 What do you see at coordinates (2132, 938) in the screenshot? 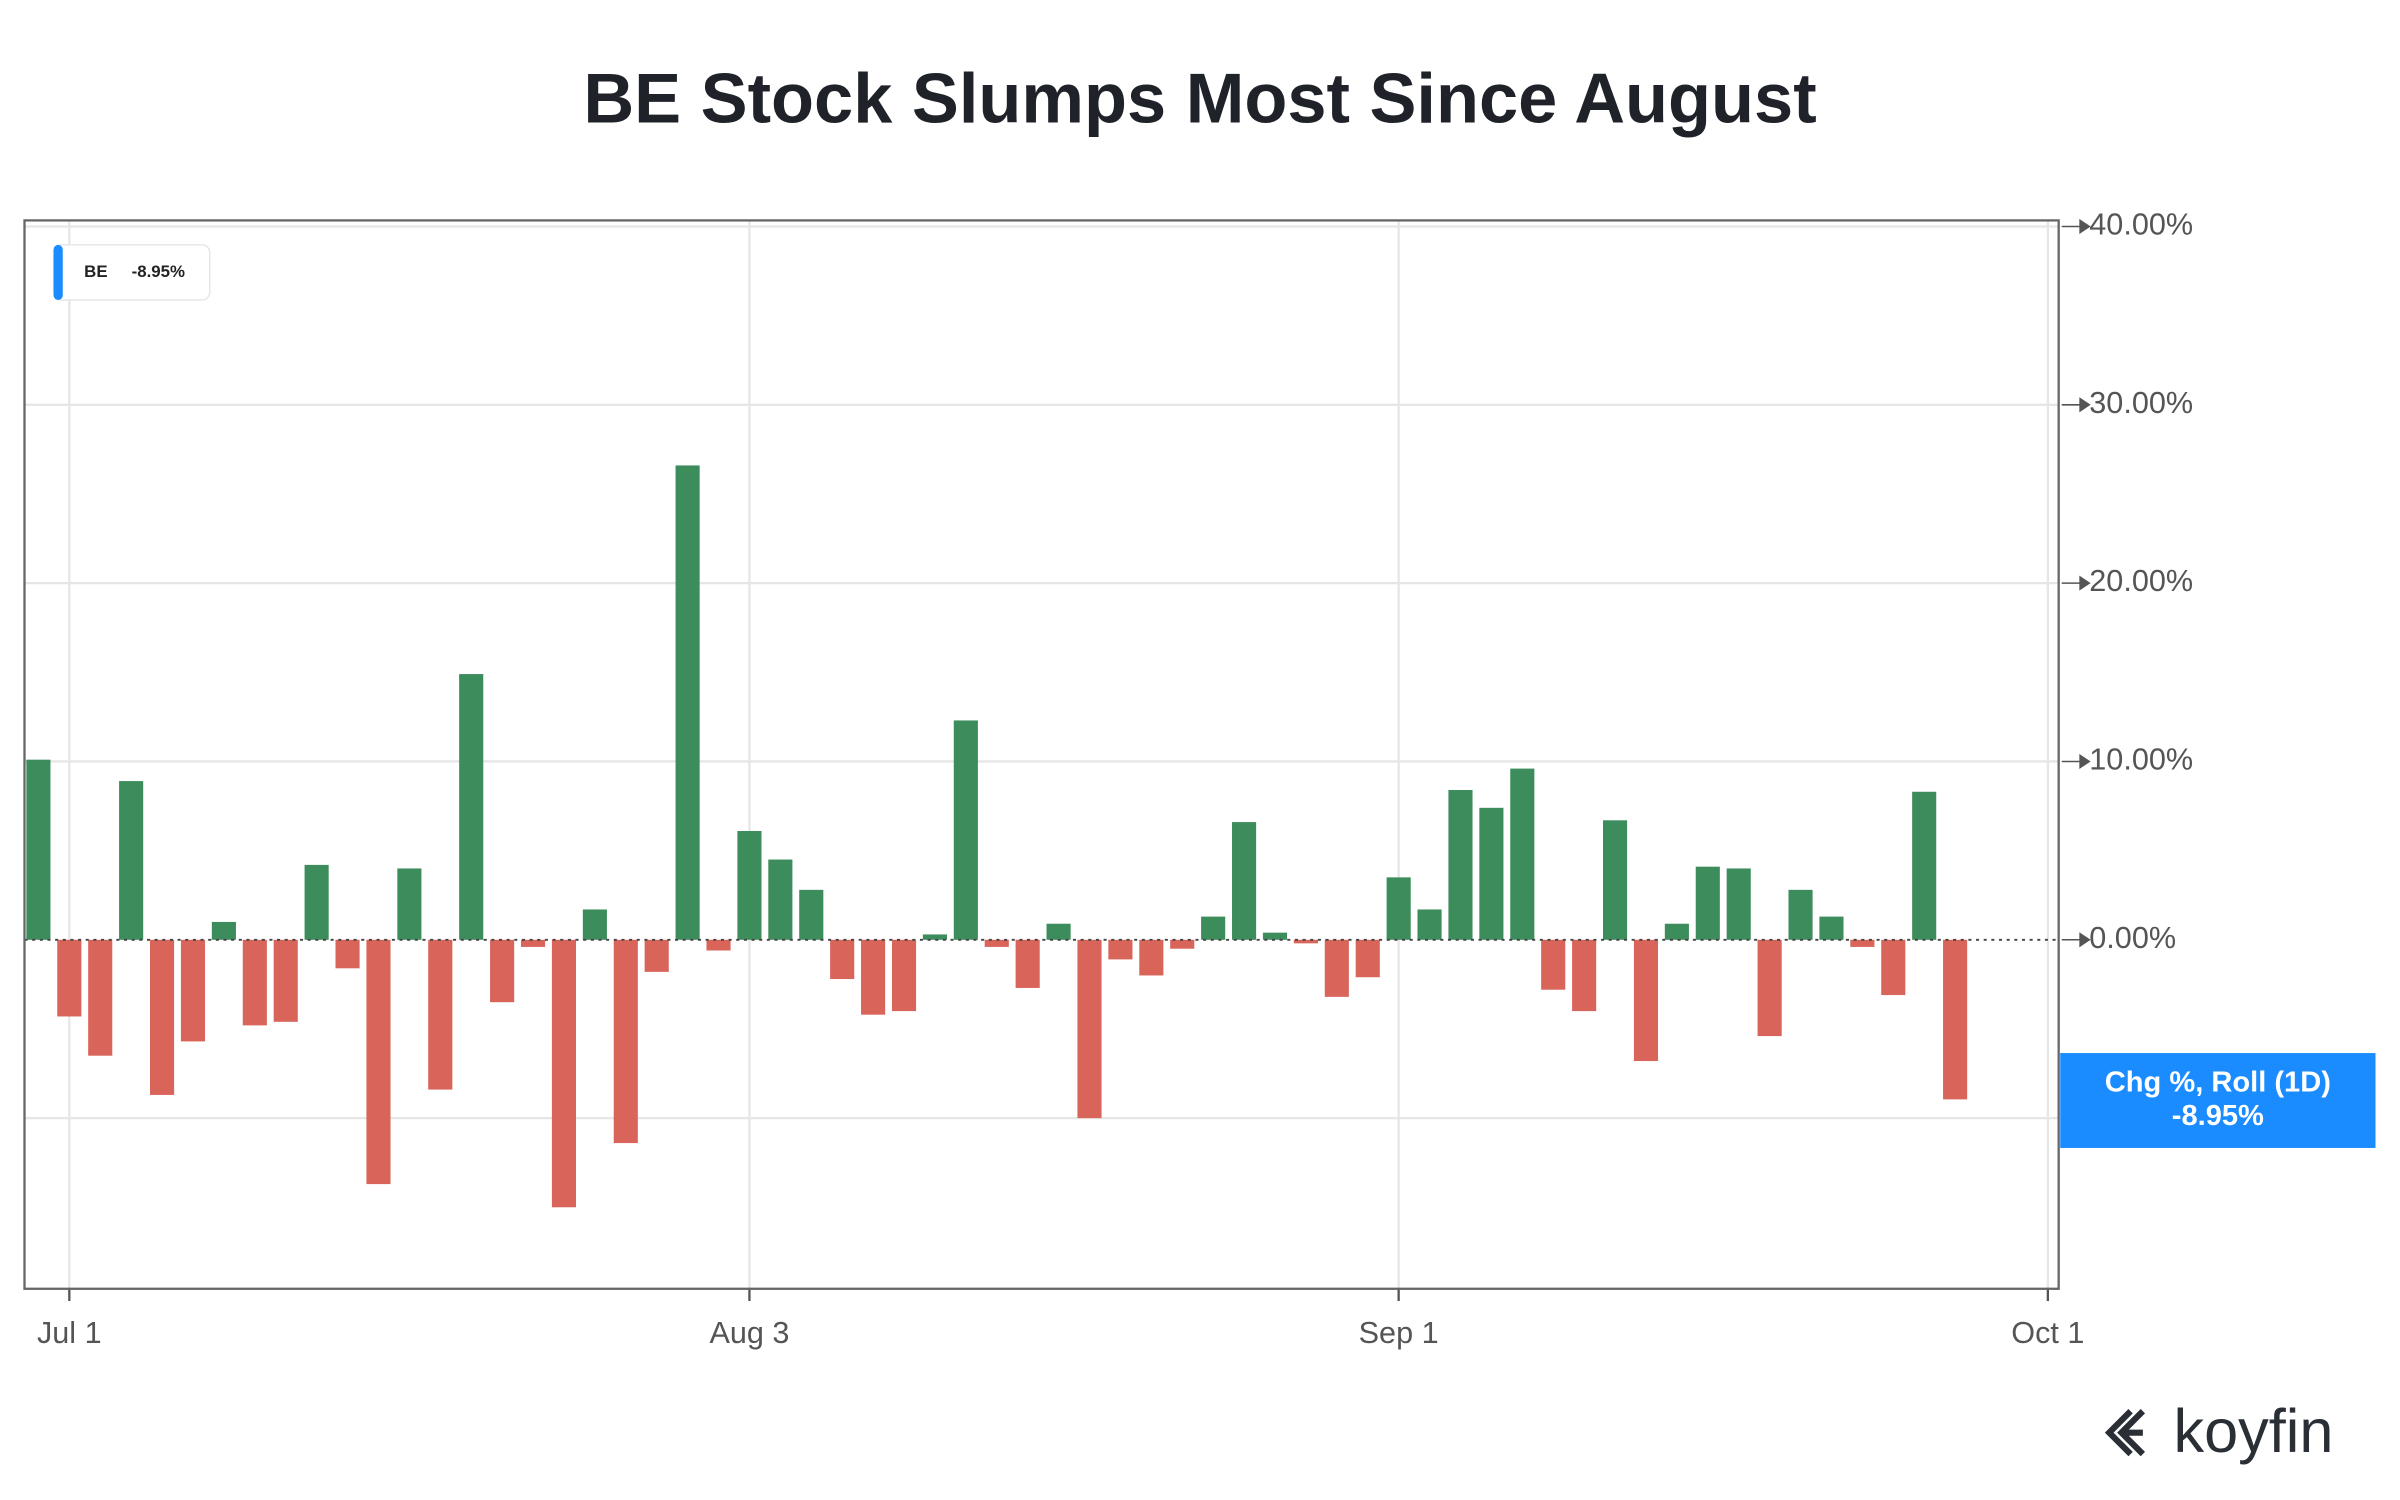
I see `y-tick-label: 0.00%` at bounding box center [2132, 938].